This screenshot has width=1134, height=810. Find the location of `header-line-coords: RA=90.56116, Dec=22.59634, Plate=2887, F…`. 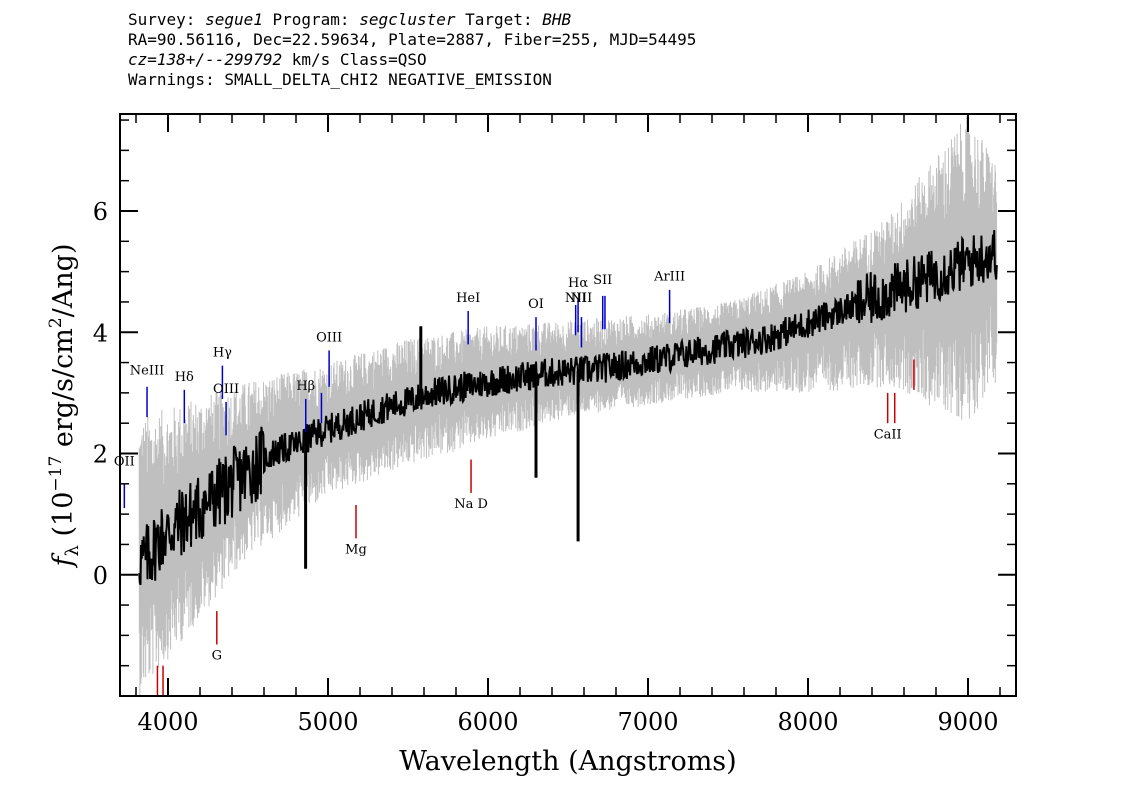

header-line-coords: RA=90.56116, Dec=22.59634, Plate=2887, F… is located at coordinates (412, 39).